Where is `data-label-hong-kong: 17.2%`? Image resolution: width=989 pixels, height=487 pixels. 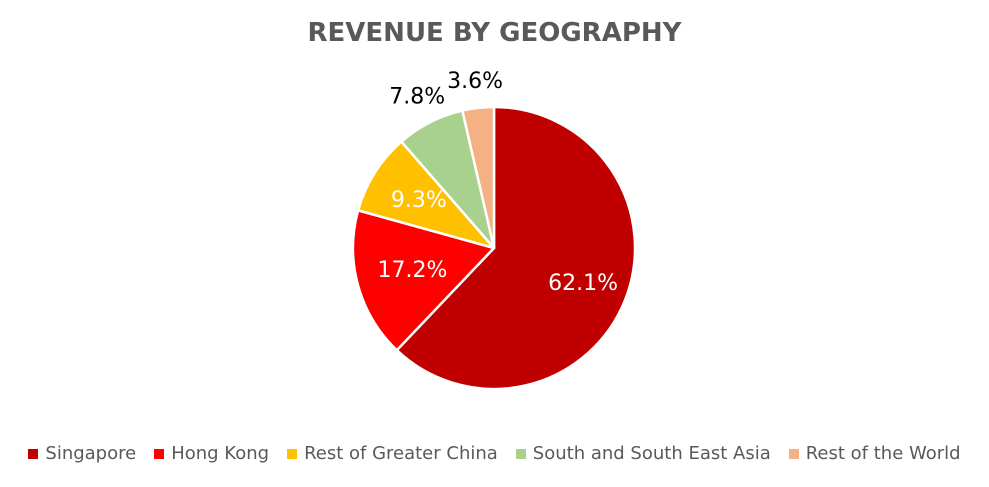 data-label-hong-kong: 17.2% is located at coordinates (413, 270).